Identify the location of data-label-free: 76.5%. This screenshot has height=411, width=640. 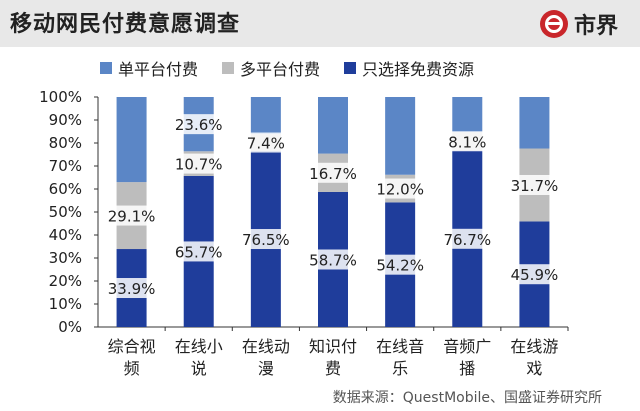
(266, 240).